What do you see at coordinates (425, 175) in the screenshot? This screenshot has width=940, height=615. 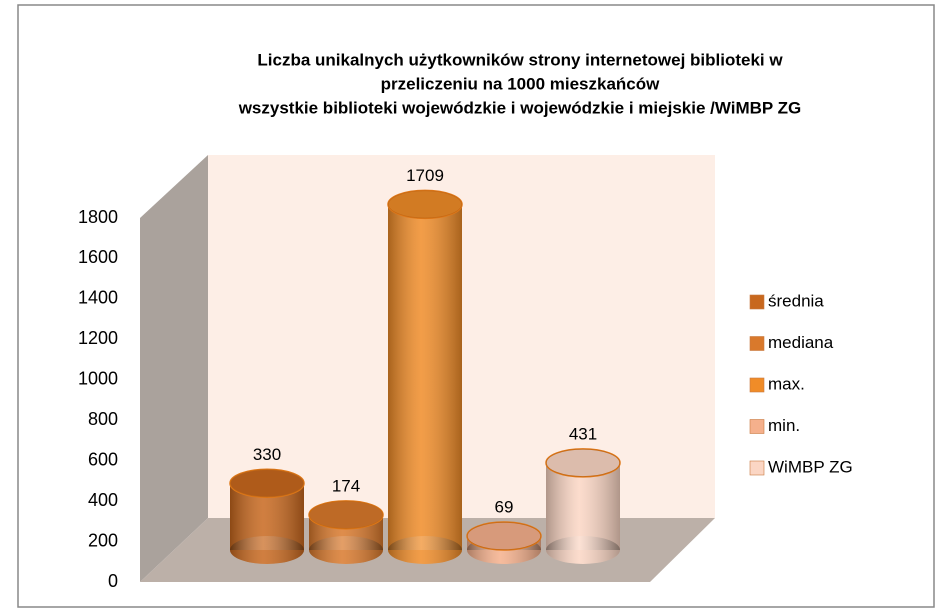 I see `value-label: 1709` at bounding box center [425, 175].